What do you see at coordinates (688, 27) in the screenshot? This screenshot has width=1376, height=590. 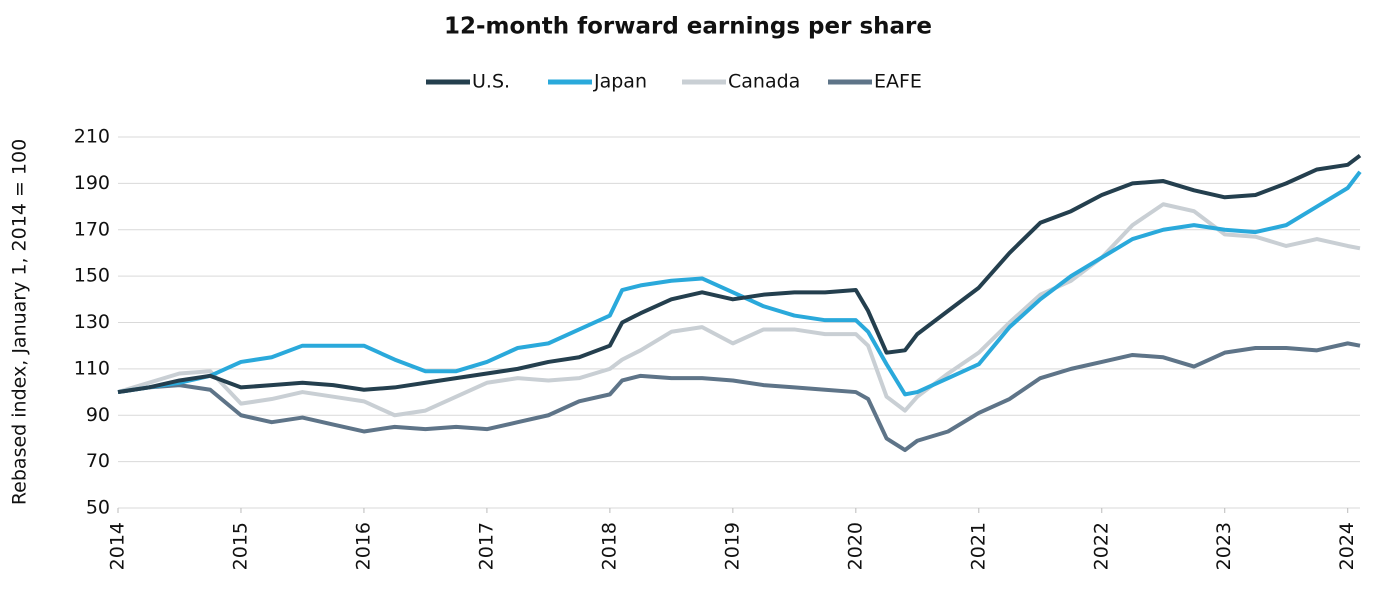 I see `chart-title: 12-month forward earnings per share` at bounding box center [688, 27].